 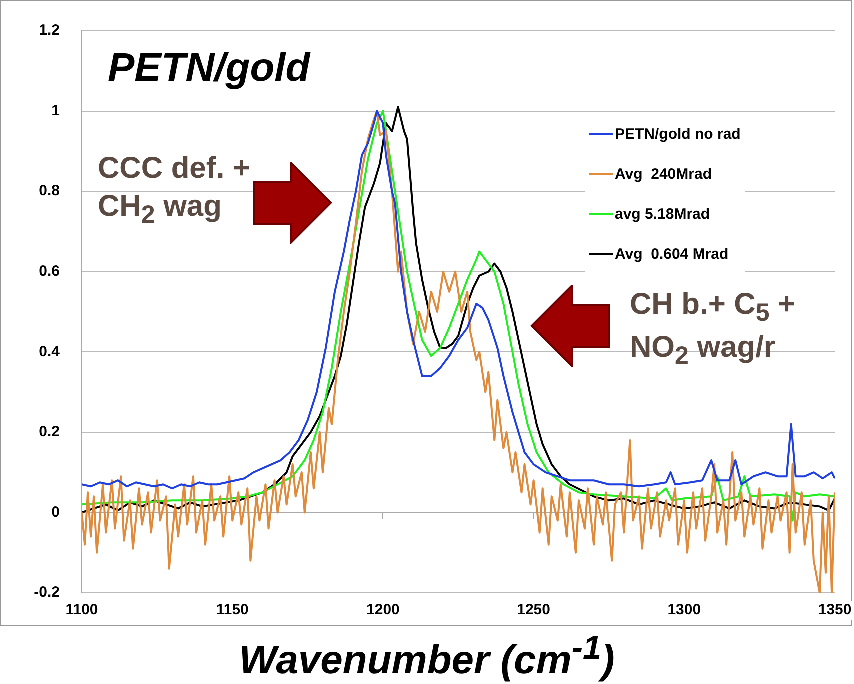 What do you see at coordinates (713, 329) in the screenshot?
I see `text: CH b.+ C$_{5}$ + NO$_{2}$ wag/r` at bounding box center [713, 329].